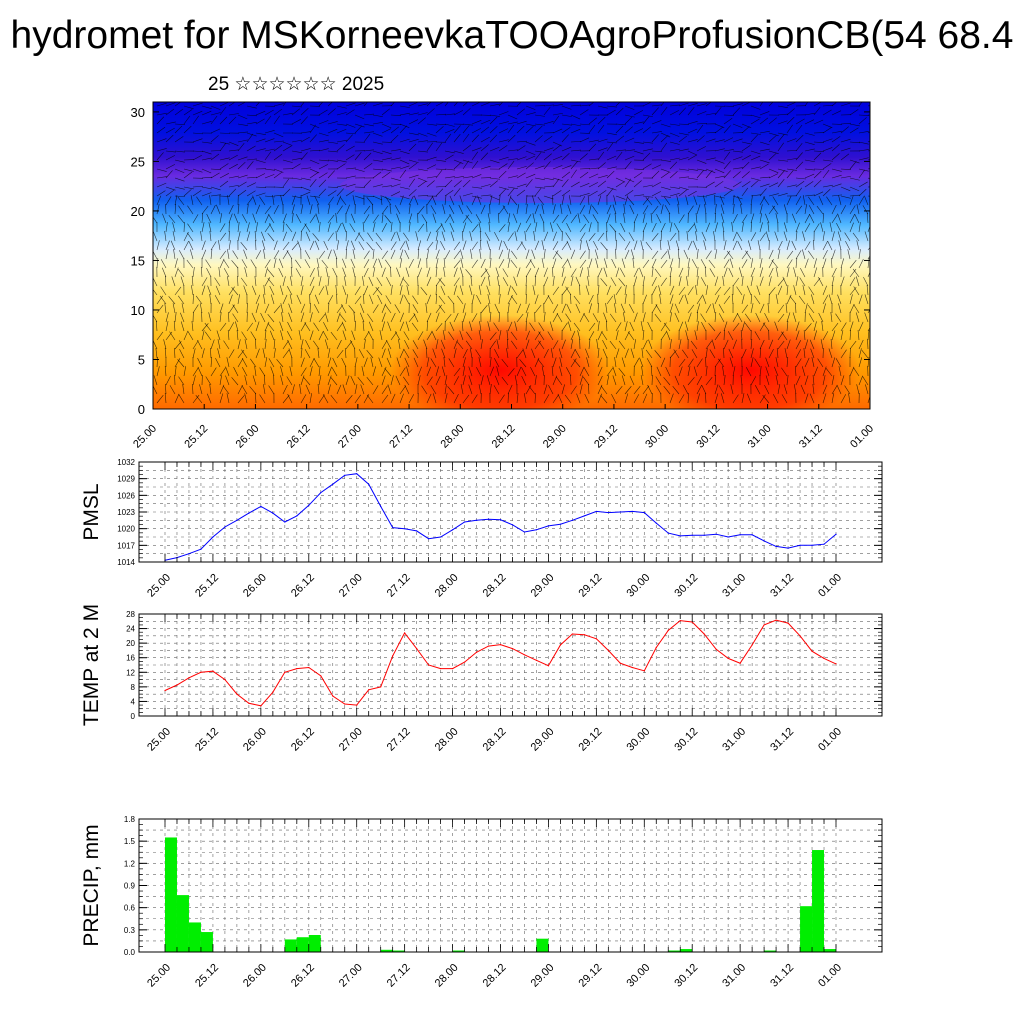 The height and width of the screenshot is (1024, 1024). What do you see at coordinates (830, 586) in the screenshot?
I see `x-tick-label: 01.00` at bounding box center [830, 586].